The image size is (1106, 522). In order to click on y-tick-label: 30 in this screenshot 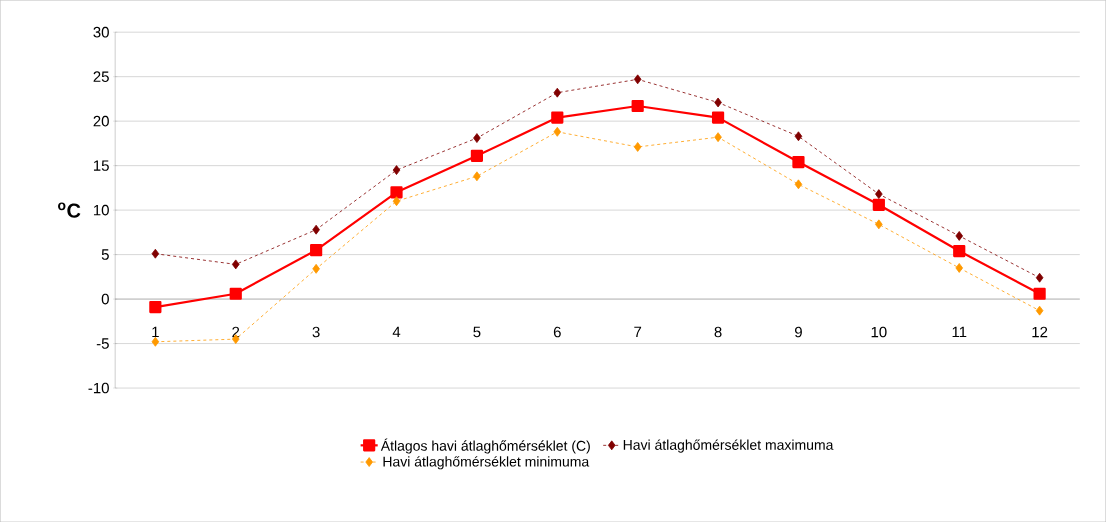, I will do `click(101, 32)`.